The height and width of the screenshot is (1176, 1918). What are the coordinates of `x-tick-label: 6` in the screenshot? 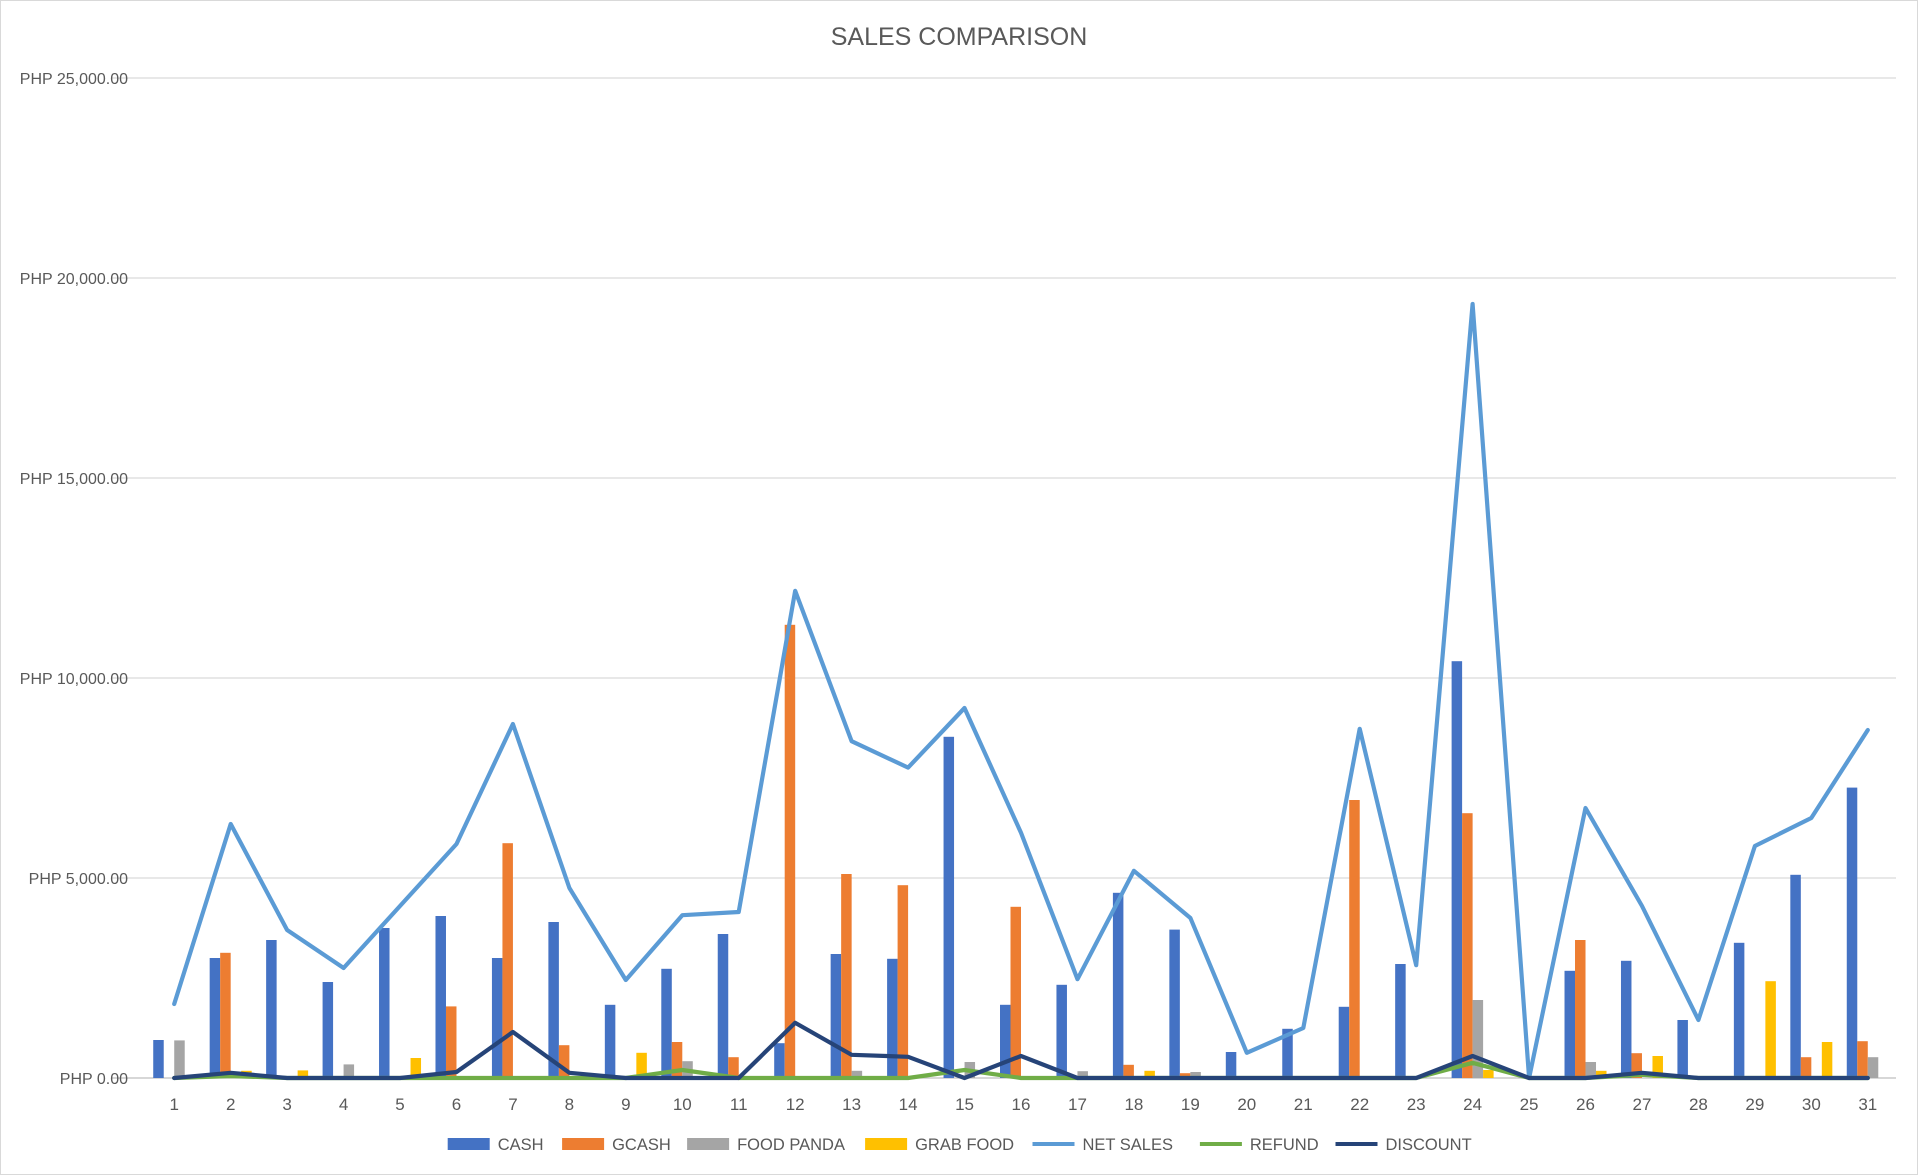 It's located at (456, 1104).